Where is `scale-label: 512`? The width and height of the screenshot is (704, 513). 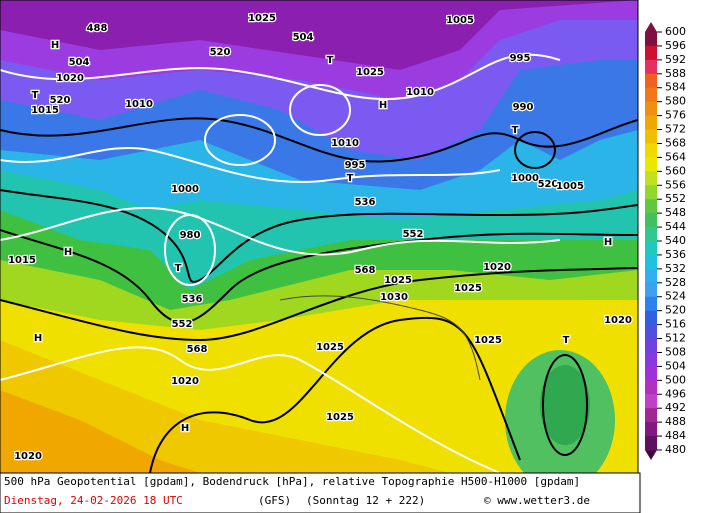 scale-label: 512 is located at coordinates (675, 338).